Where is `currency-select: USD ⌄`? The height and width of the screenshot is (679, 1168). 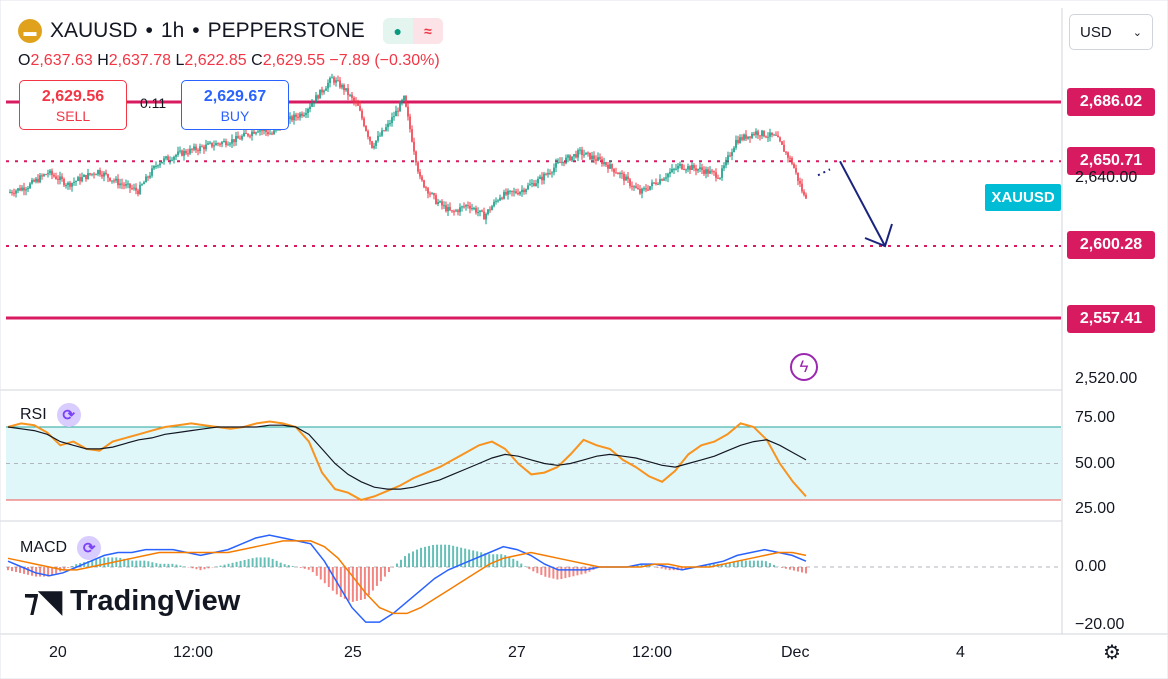 currency-select: USD ⌄ is located at coordinates (1111, 32).